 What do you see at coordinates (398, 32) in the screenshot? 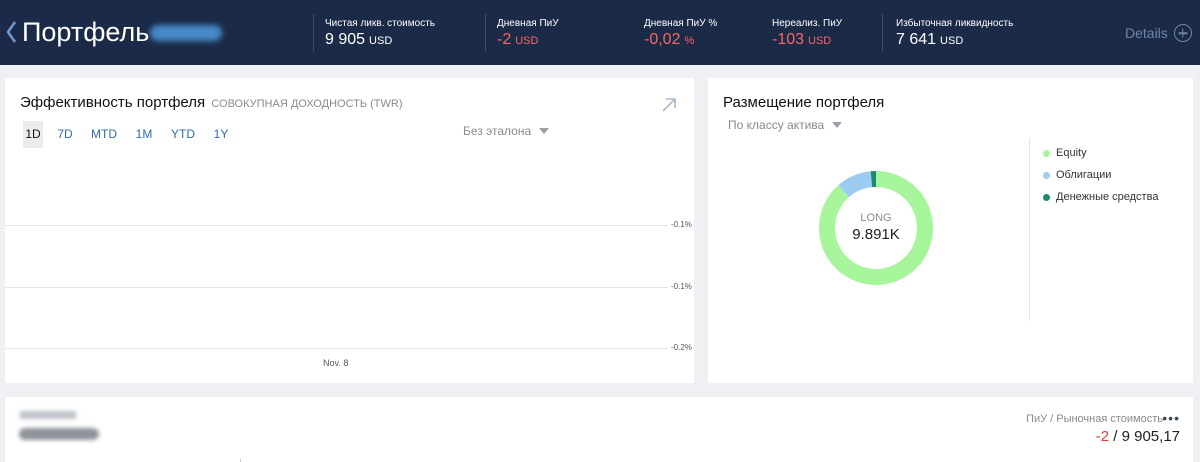
I see `metric-net-liquidation: Чистая ликв. стоимость 9 905 USD` at bounding box center [398, 32].